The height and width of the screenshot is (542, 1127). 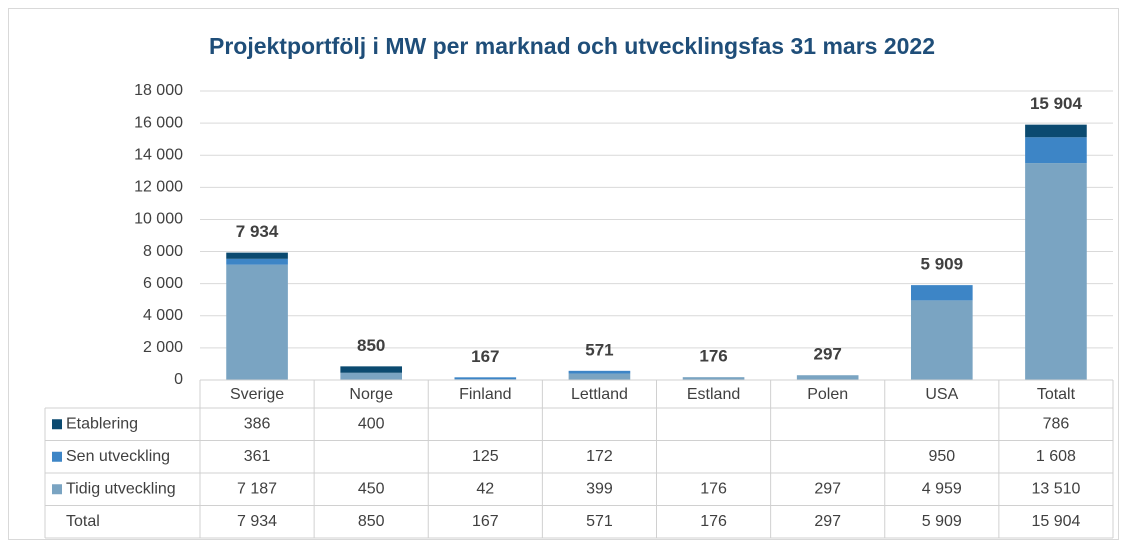 I want to click on table-cell: 400, so click(x=371, y=423).